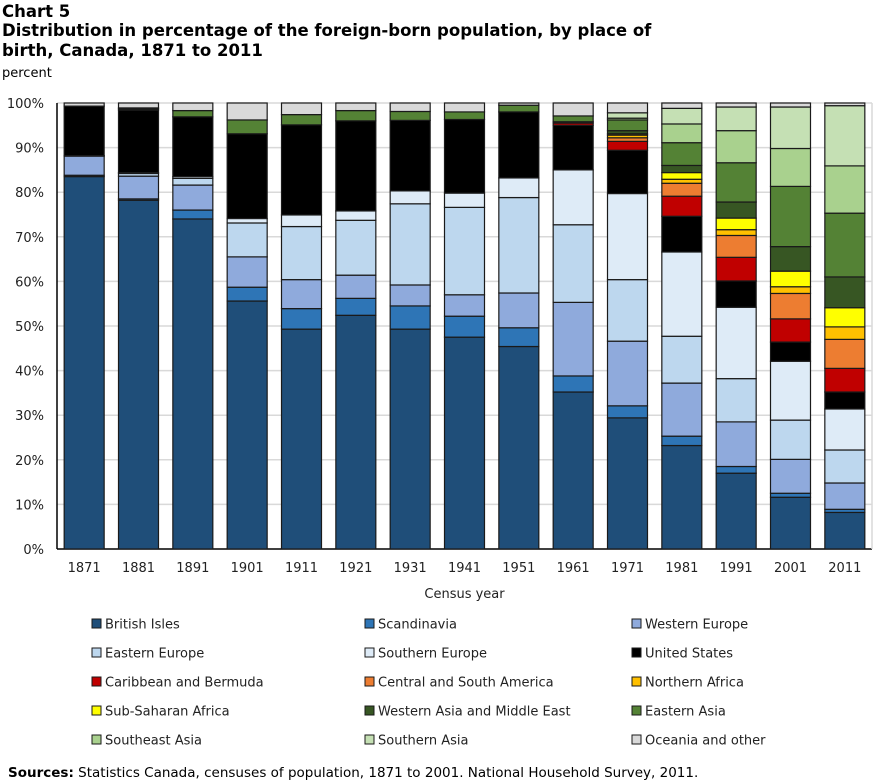 This screenshot has width=882, height=783. What do you see at coordinates (410, 568) in the screenshot?
I see `x-tick-label: 1931` at bounding box center [410, 568].